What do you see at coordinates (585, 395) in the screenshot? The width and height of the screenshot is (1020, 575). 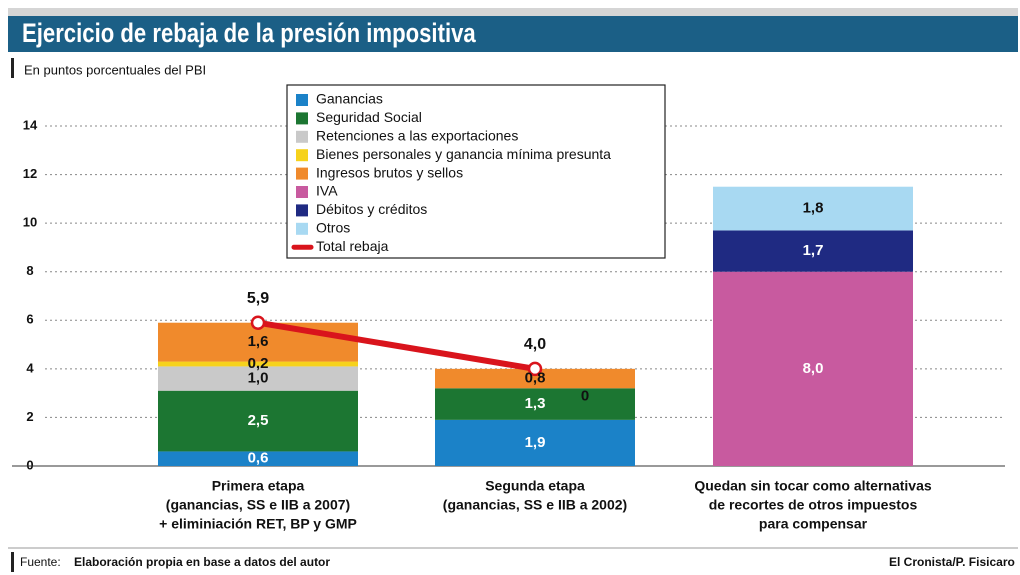 I see `value-label: 0` at bounding box center [585, 395].